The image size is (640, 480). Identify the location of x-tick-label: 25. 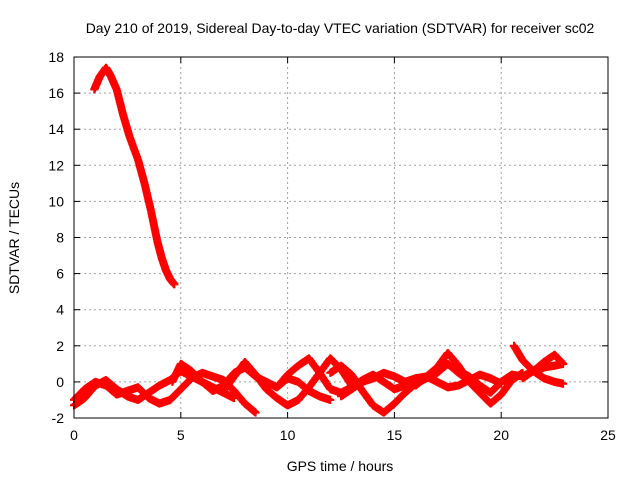
(608, 435).